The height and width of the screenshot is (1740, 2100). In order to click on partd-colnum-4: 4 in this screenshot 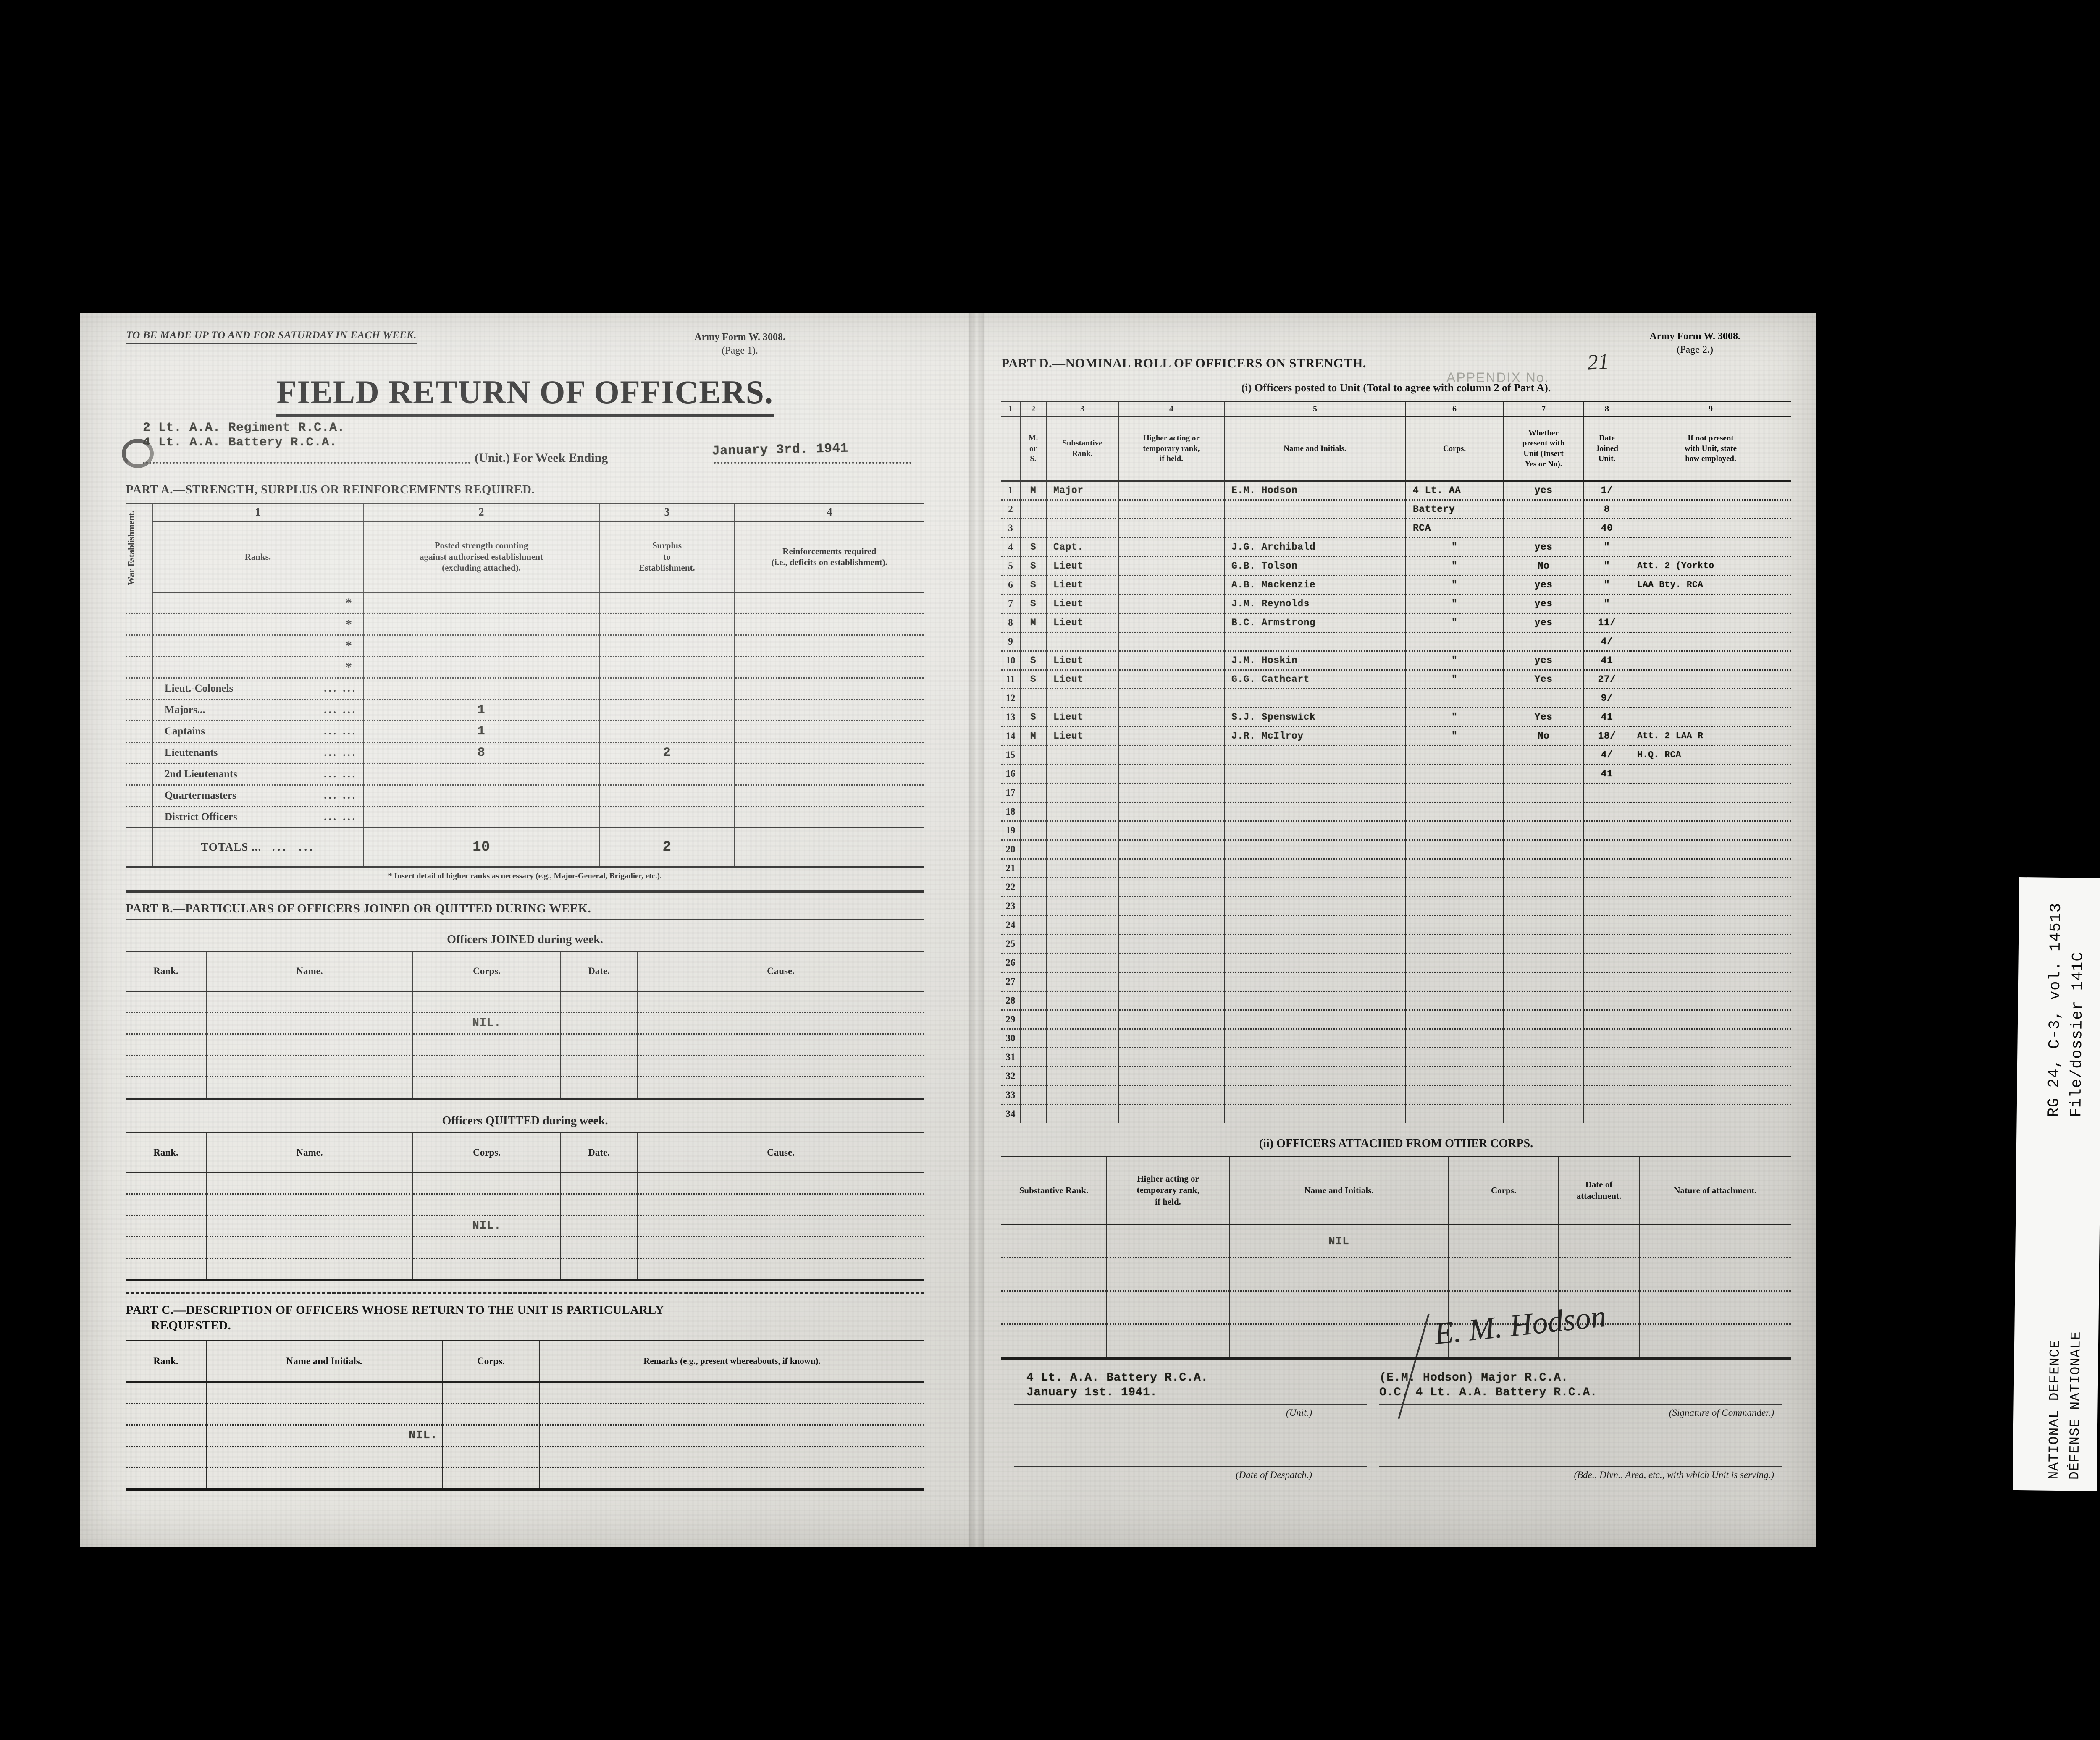, I will do `click(1171, 409)`.